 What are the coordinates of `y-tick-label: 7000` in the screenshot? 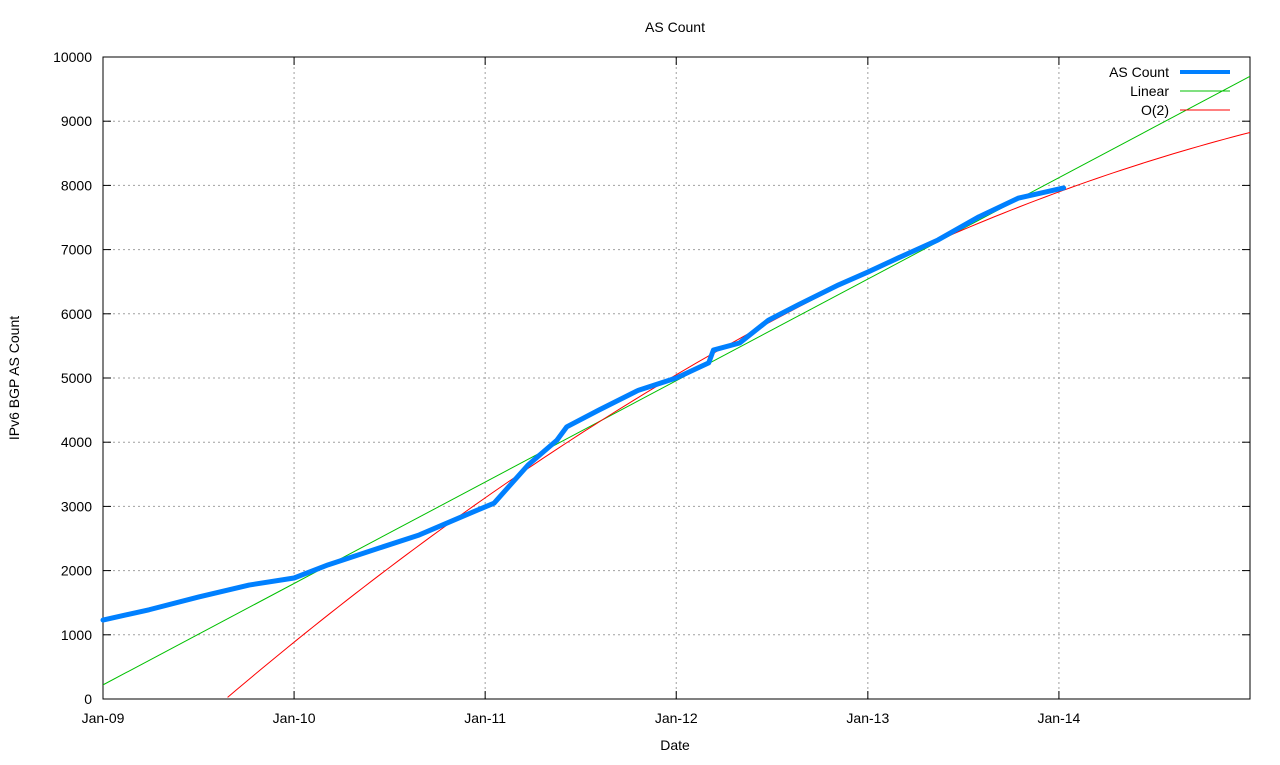 It's located at (76, 250).